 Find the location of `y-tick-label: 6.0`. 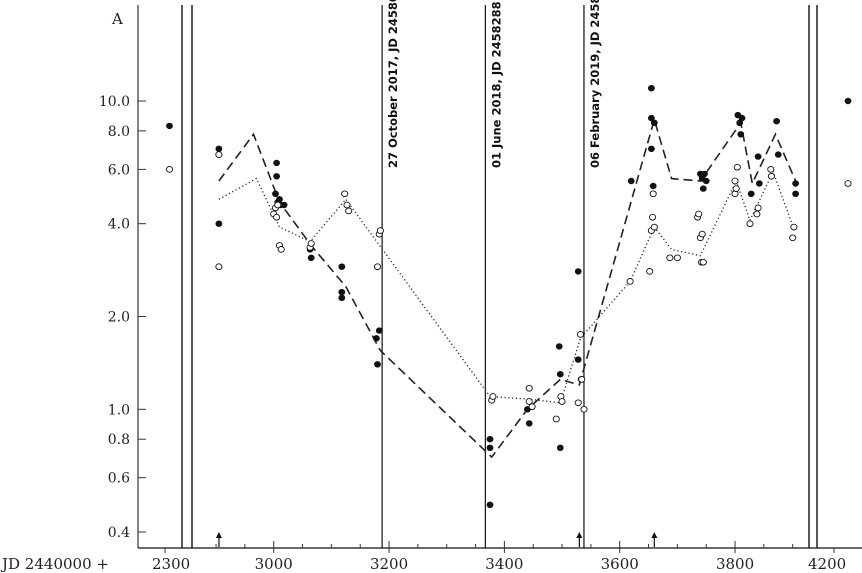

y-tick-label: 6.0 is located at coordinates (119, 170).